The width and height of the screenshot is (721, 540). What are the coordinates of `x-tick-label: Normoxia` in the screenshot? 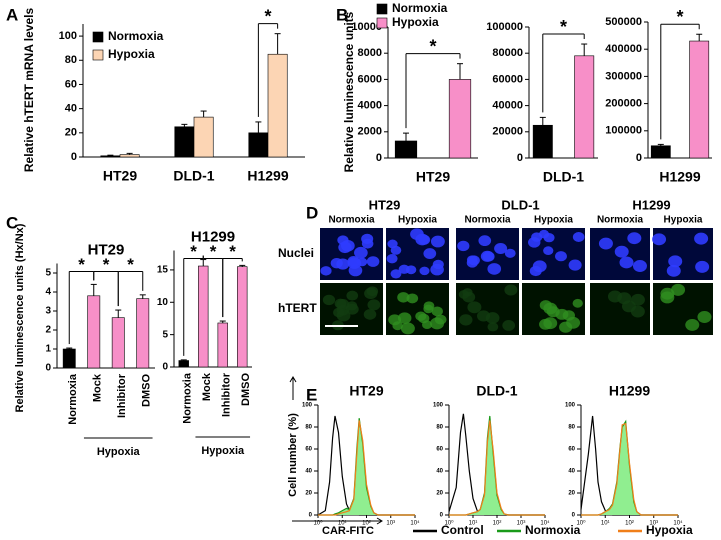 It's located at (188, 398).